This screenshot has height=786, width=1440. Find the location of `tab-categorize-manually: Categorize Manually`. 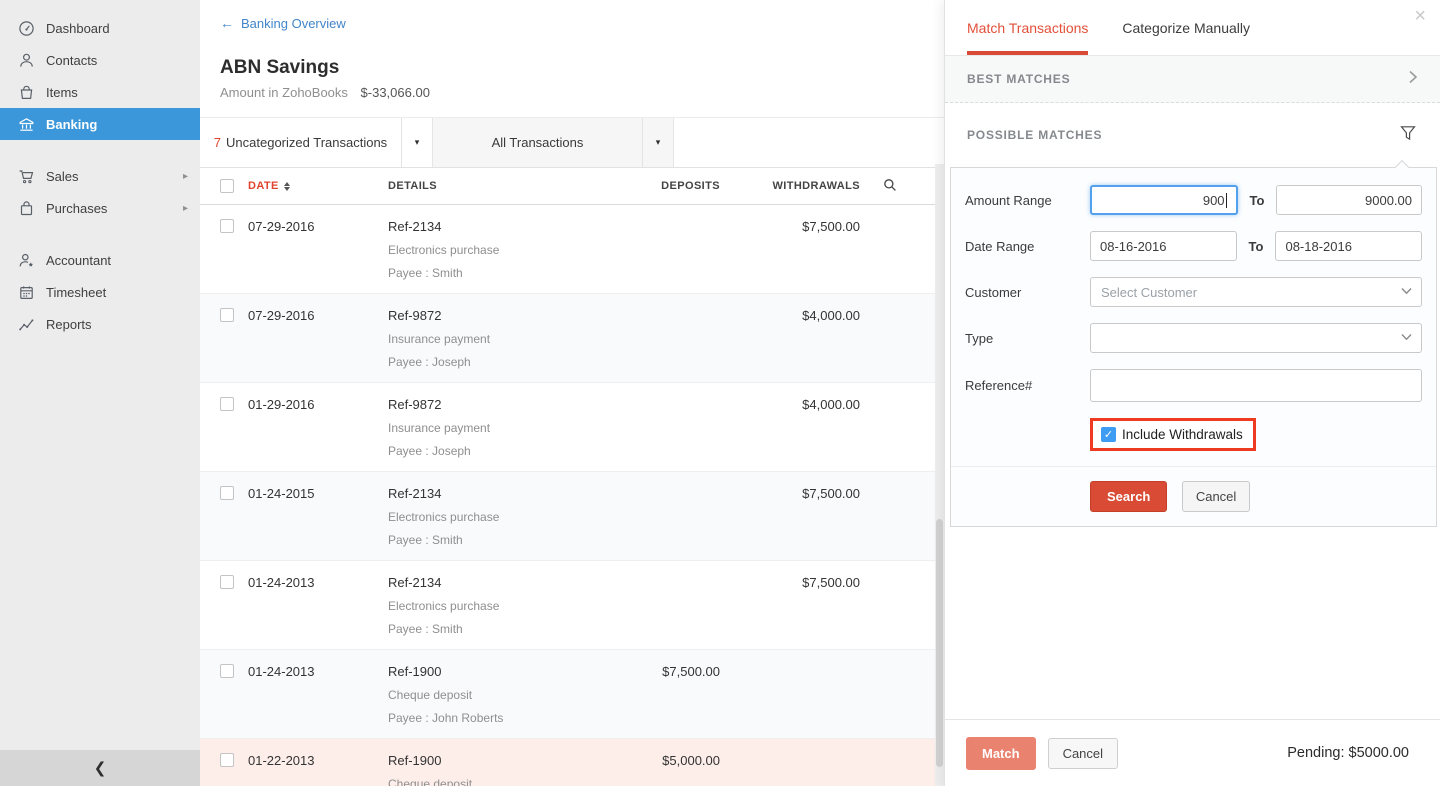

tab-categorize-manually: Categorize Manually is located at coordinates (1186, 27).